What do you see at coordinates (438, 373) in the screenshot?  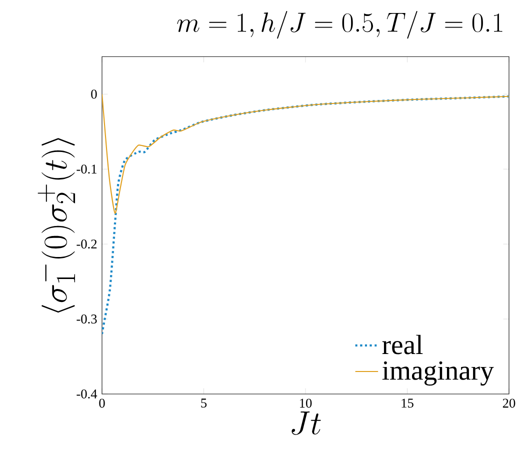 I see `legend-label: imaginary` at bounding box center [438, 373].